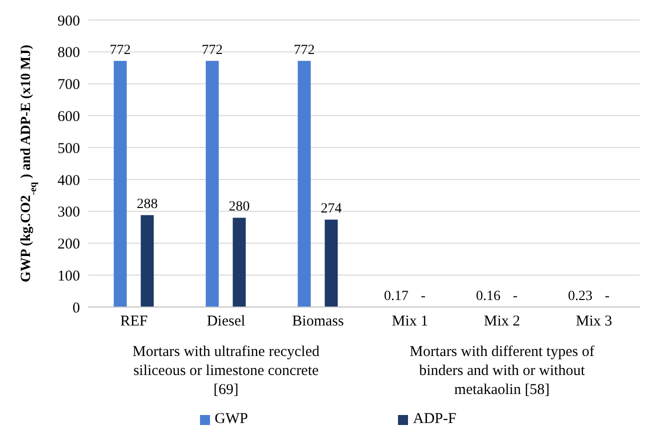 The width and height of the screenshot is (656, 445). Describe the element at coordinates (396, 296) in the screenshot. I see `data-label: 0.17` at that location.